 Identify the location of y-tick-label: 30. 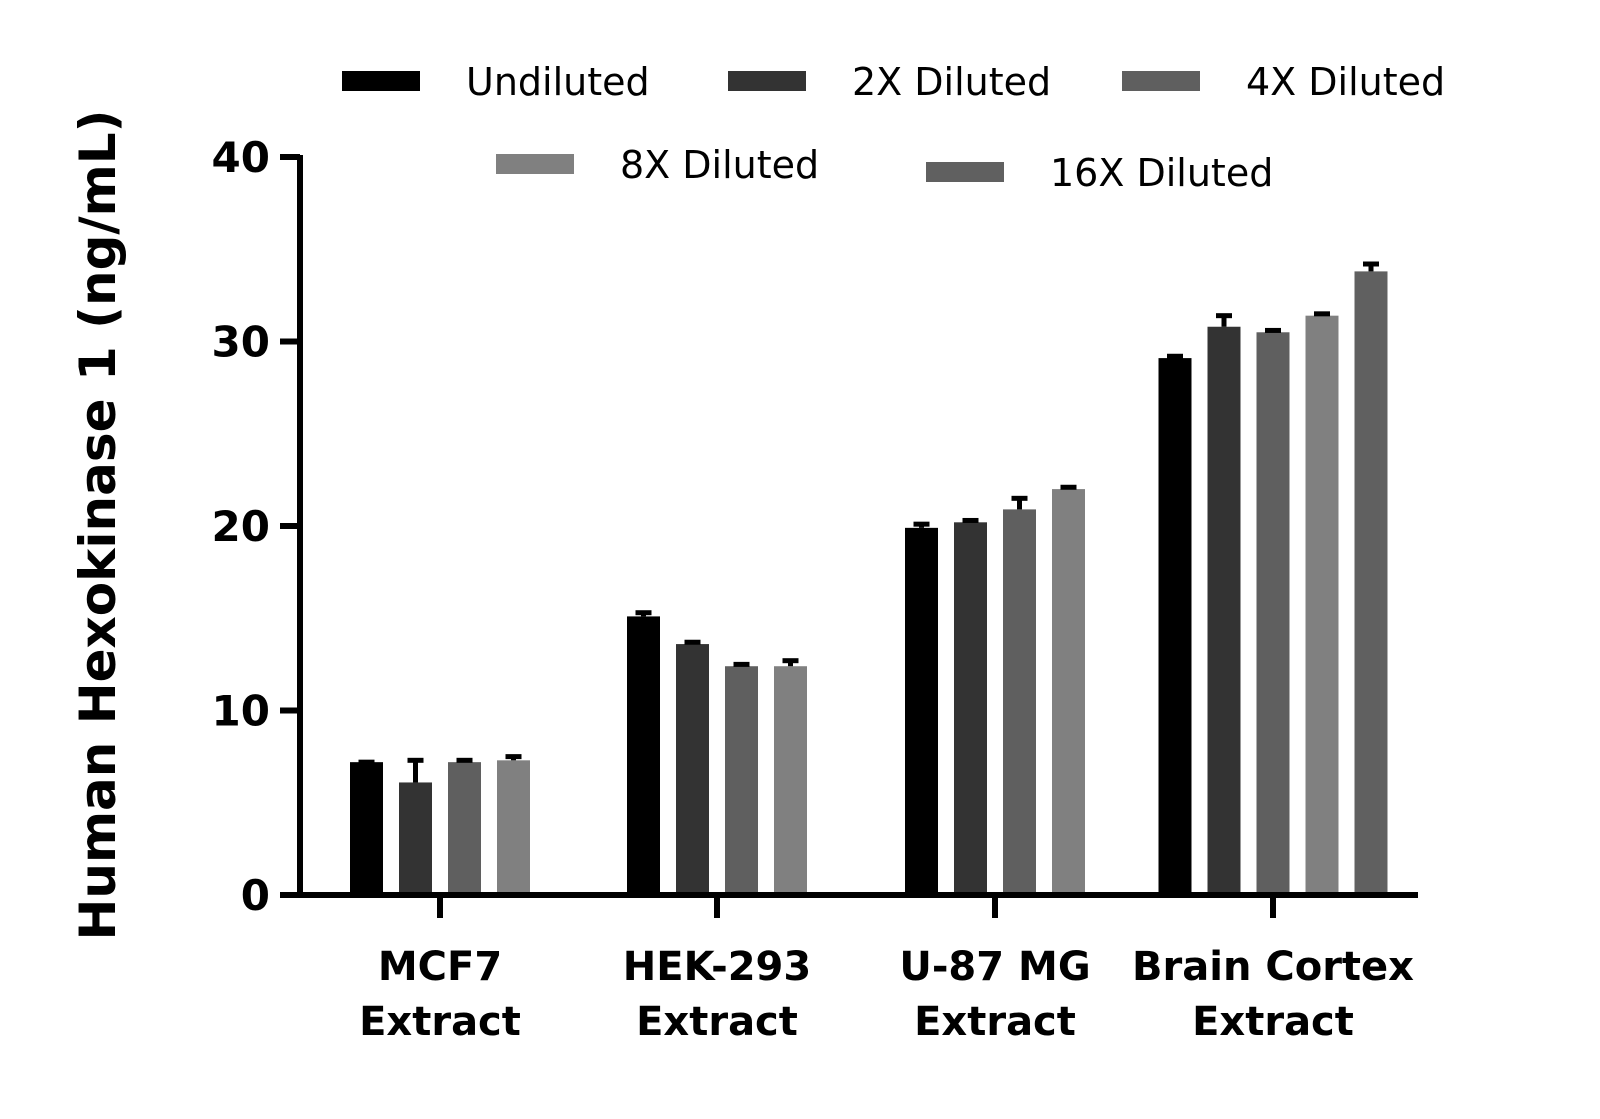
(241, 342).